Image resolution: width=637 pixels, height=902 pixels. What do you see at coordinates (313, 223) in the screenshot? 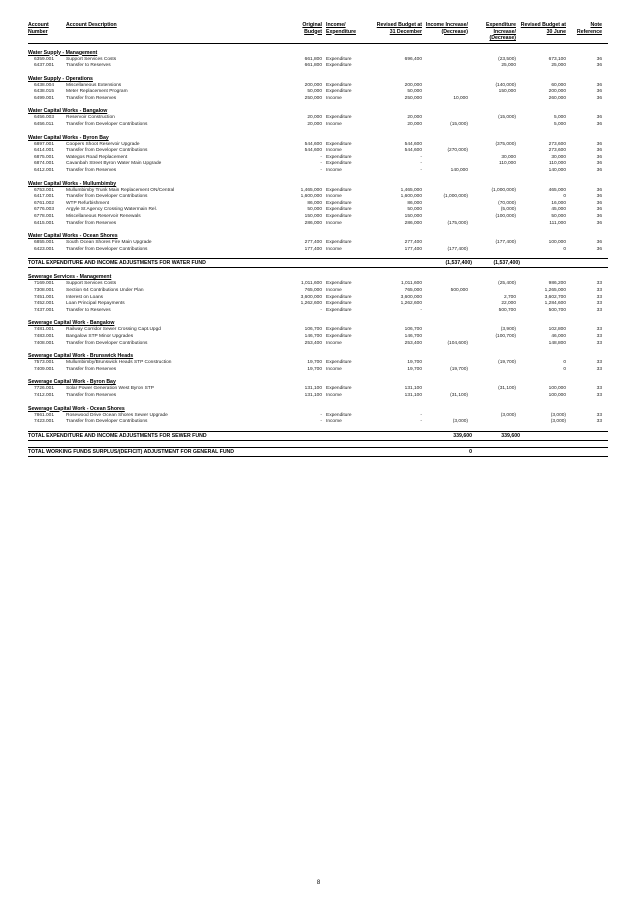
I see `original-budget-cell: 286,000` at bounding box center [313, 223].